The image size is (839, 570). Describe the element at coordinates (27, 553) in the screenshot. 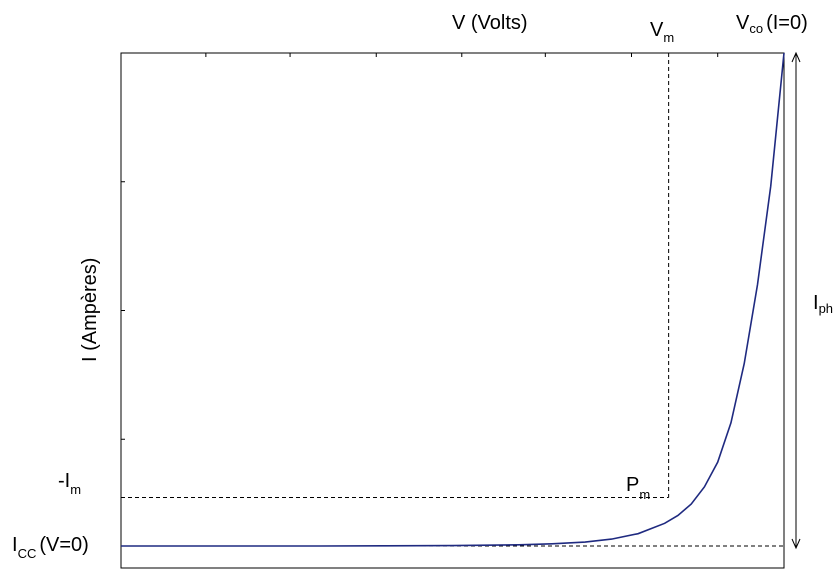

I see `icc-label-sub: CC` at that location.